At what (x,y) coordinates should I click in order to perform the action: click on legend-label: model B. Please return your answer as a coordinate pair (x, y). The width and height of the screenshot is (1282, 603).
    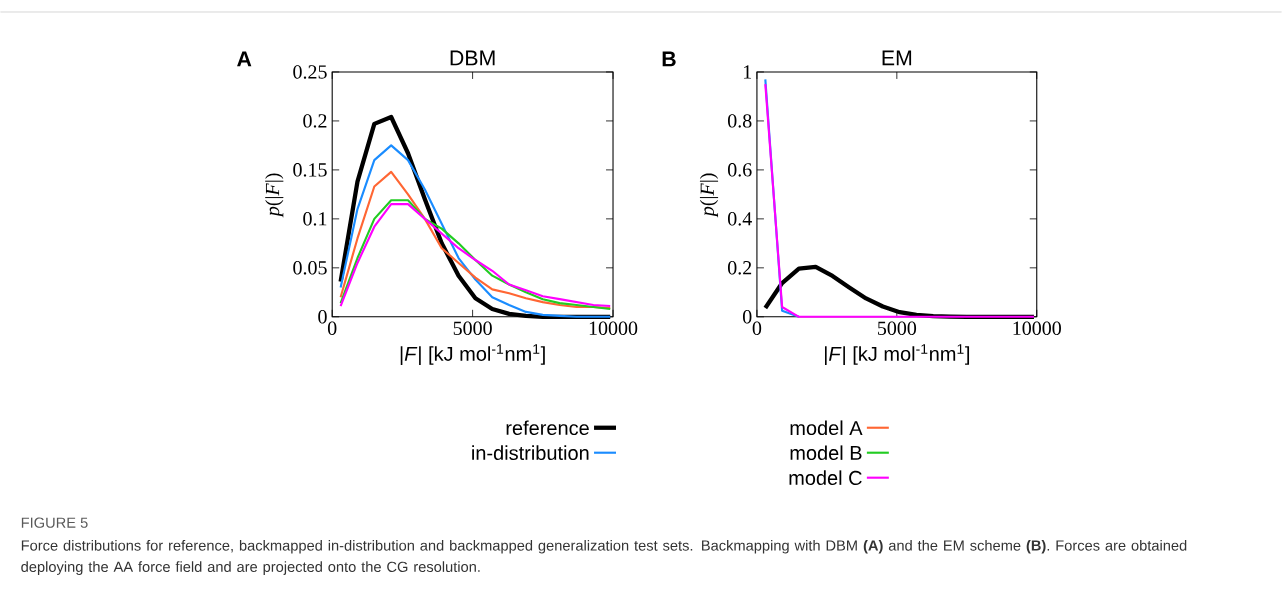
    Looking at the image, I should click on (826, 453).